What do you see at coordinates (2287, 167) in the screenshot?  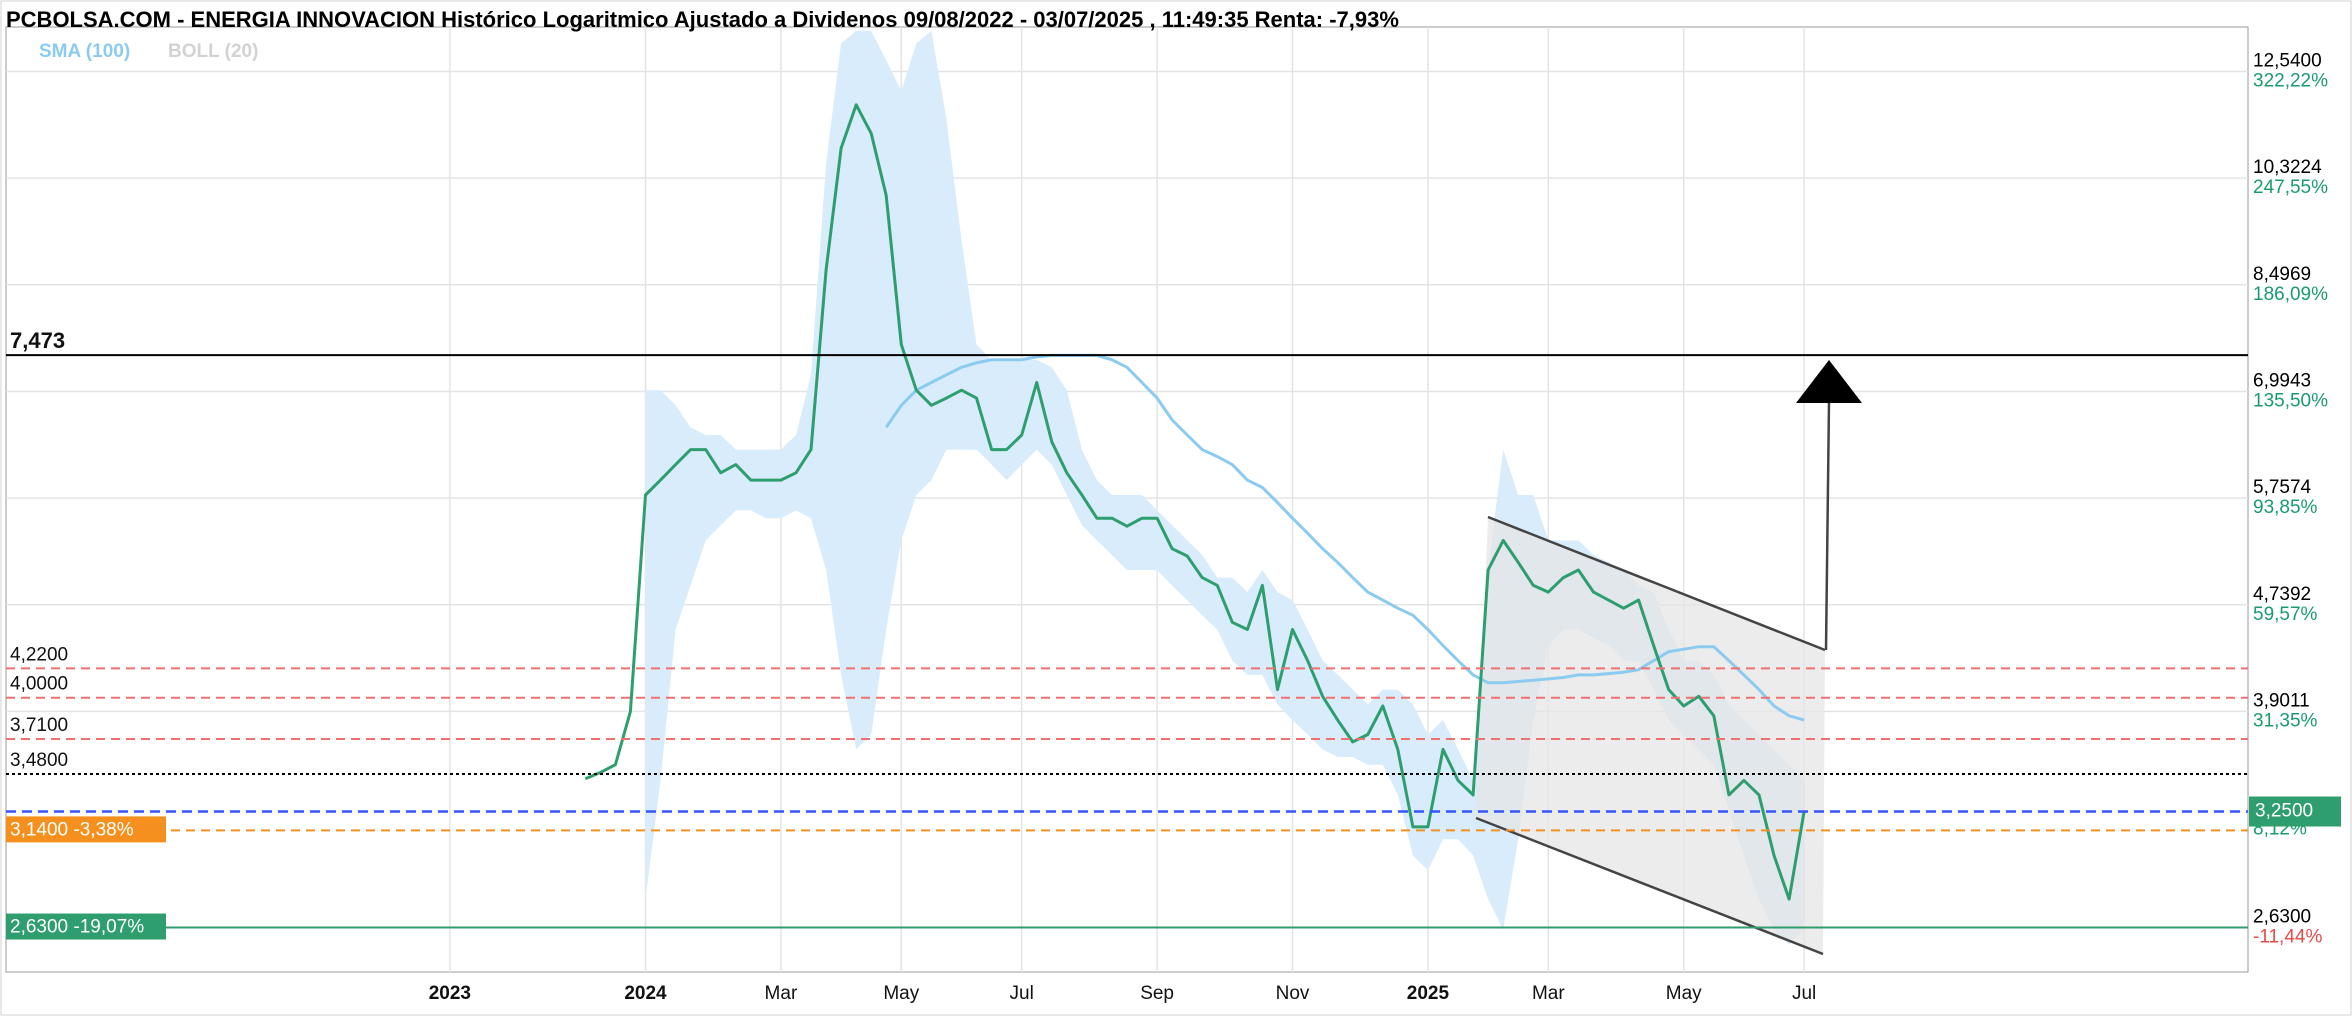 I see `y-tick-label: 10,3224` at bounding box center [2287, 167].